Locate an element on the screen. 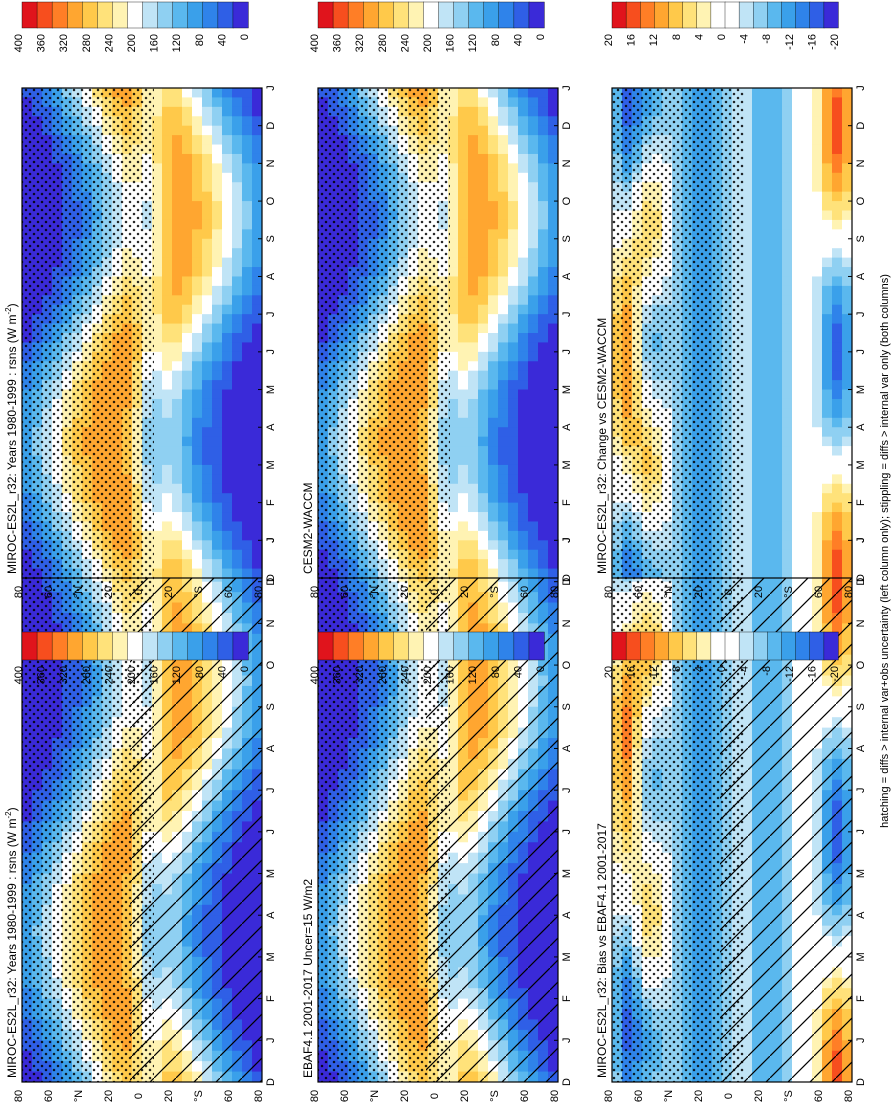  lat-tick-label: 60 is located at coordinates (229, 1096).